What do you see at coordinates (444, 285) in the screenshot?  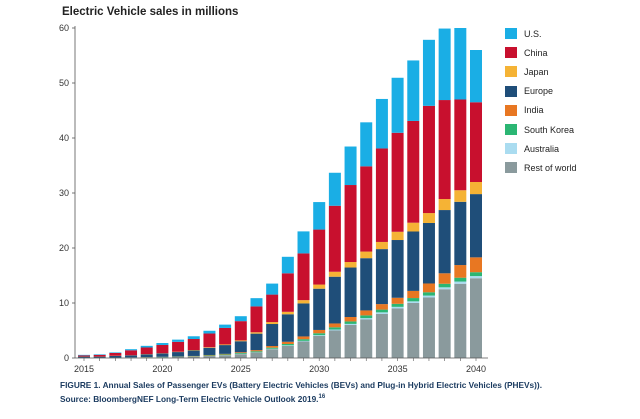 I see `bar-segment-south-korea-2038` at bounding box center [444, 285].